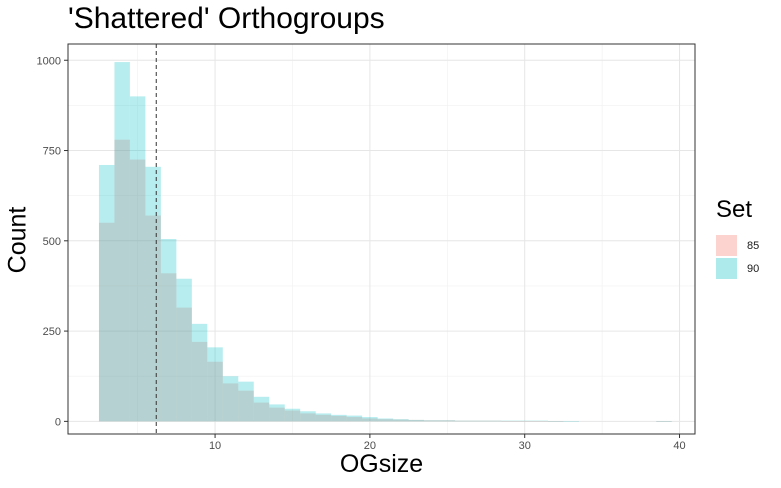 The height and width of the screenshot is (488, 781). Describe the element at coordinates (17, 240) in the screenshot. I see `y-axis-title: Count` at that location.